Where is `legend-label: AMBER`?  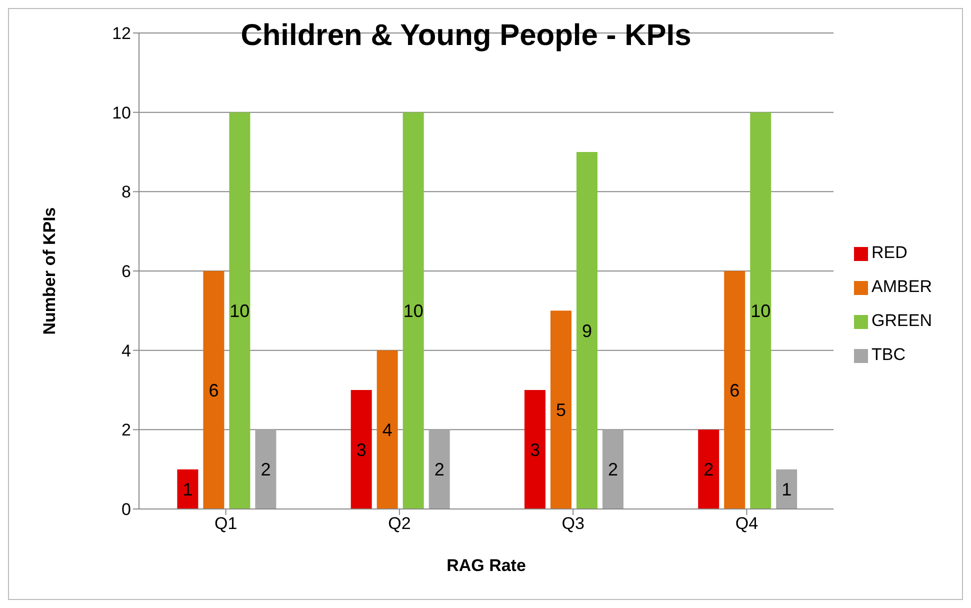
legend-label: AMBER is located at coordinates (902, 286).